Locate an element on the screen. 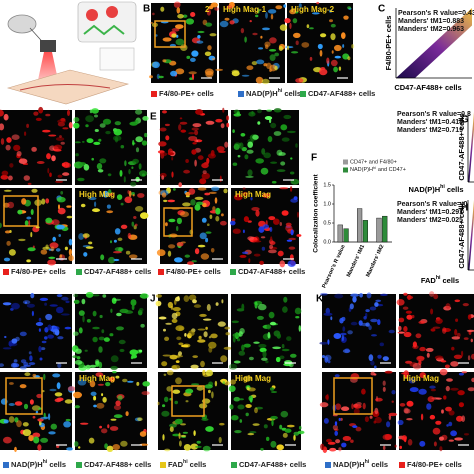  stat-text: Manders' tM2=0.025 is located at coordinates (430, 220).